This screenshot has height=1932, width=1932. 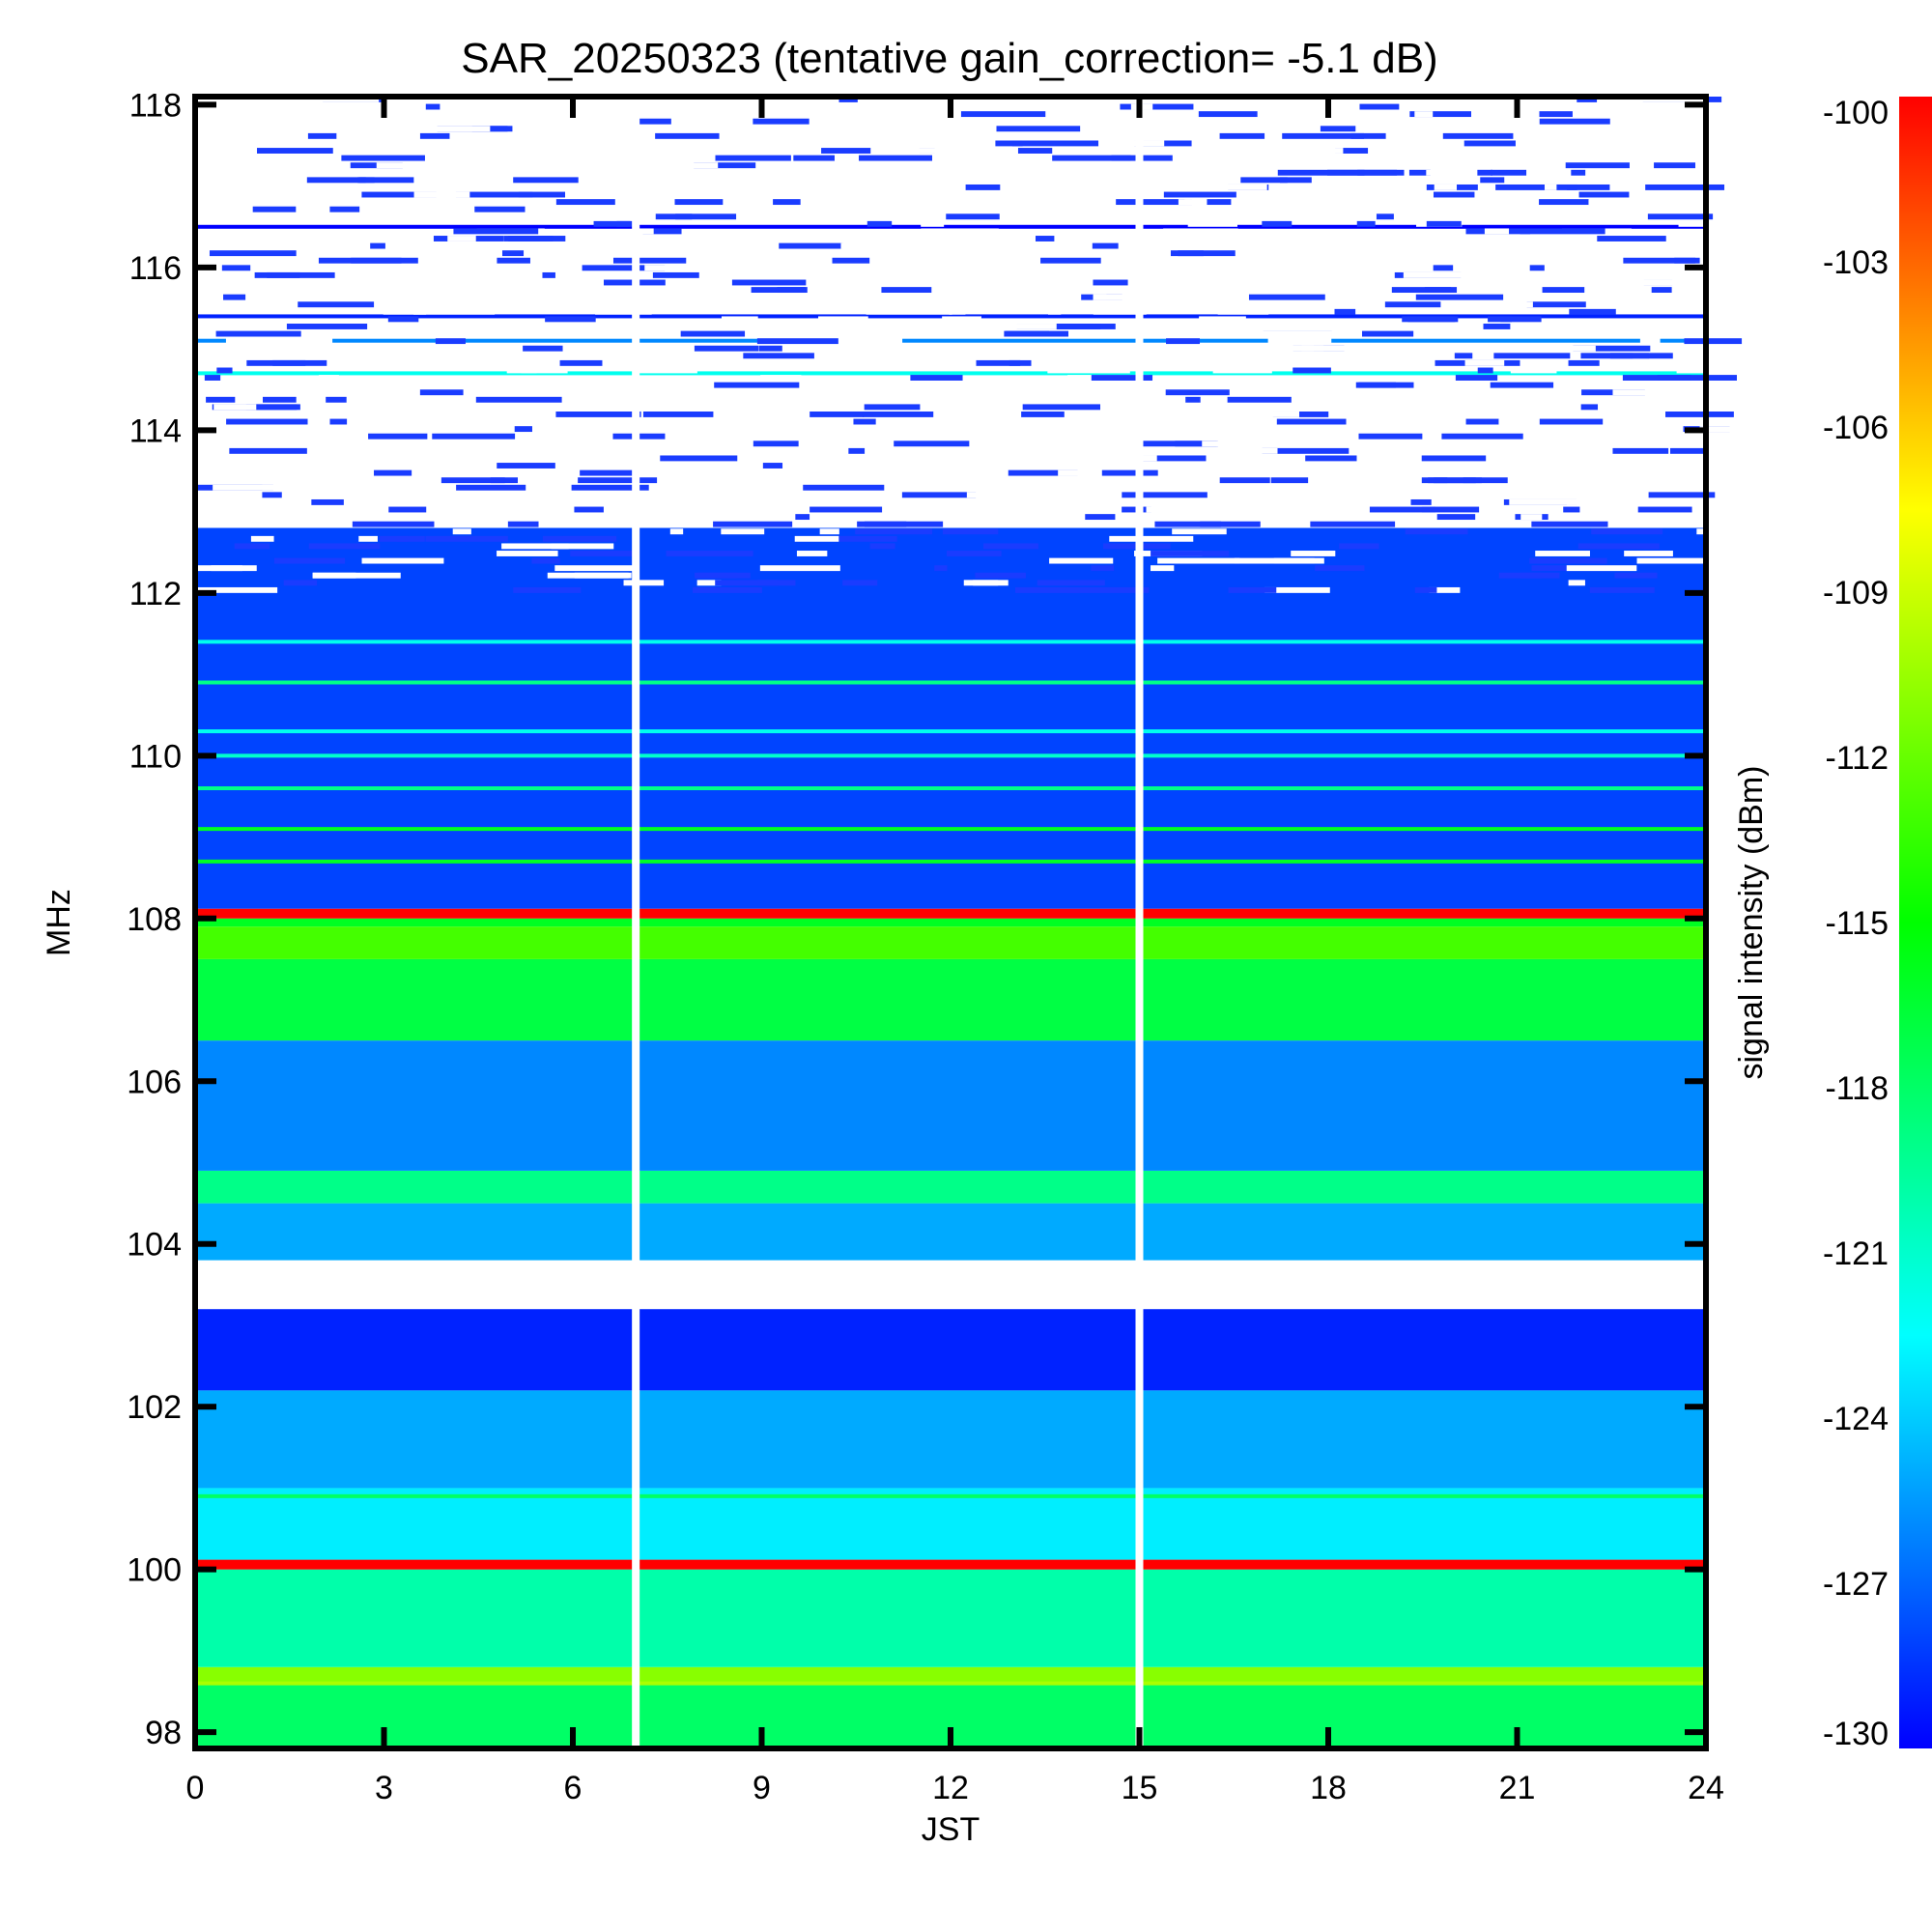 What do you see at coordinates (1856, 1584) in the screenshot?
I see `colorbar-tick-label: -127` at bounding box center [1856, 1584].